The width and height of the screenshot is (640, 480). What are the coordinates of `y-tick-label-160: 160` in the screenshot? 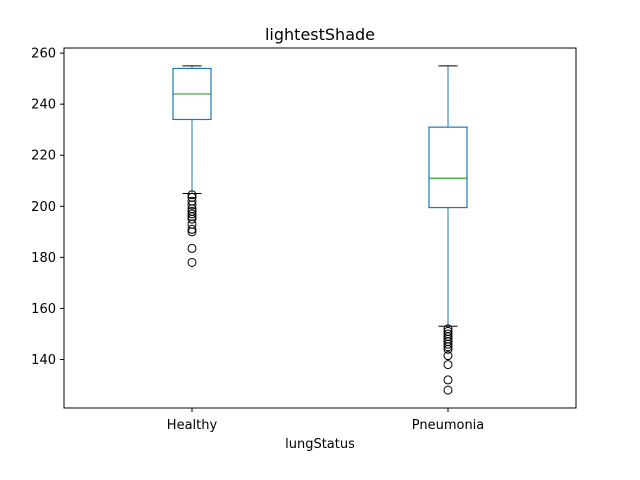 It's located at (43, 309).